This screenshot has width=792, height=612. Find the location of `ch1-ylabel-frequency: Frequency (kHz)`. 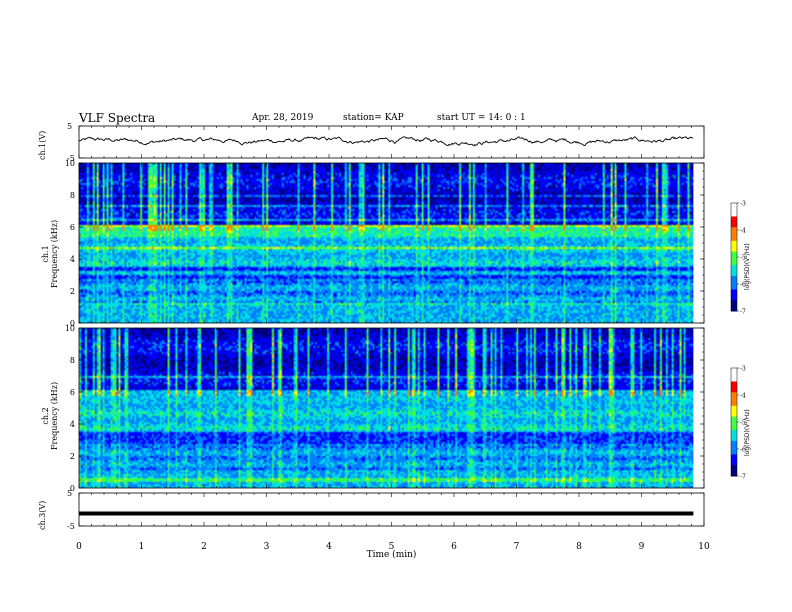

ch1-ylabel-frequency: Frequency (kHz) is located at coordinates (54, 253).